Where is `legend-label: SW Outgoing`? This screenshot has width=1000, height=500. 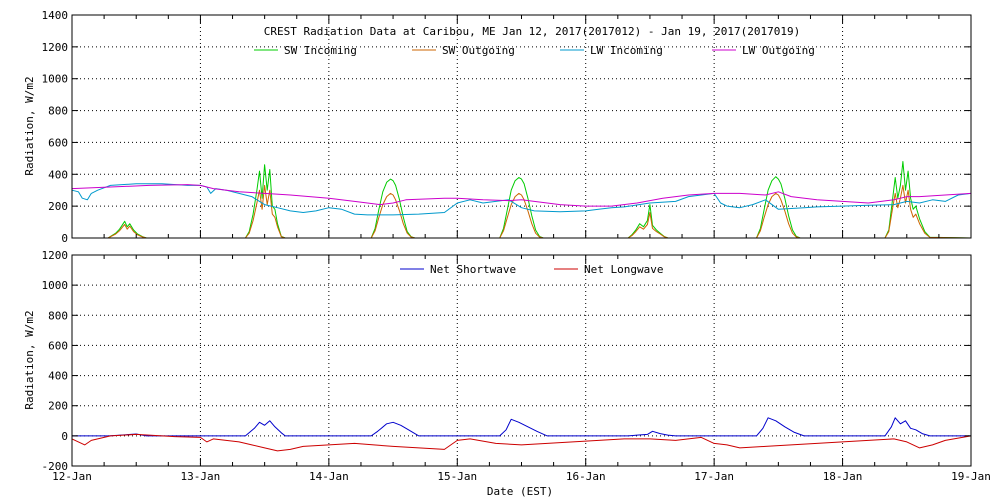
legend-label: SW Outgoing is located at coordinates (478, 50).